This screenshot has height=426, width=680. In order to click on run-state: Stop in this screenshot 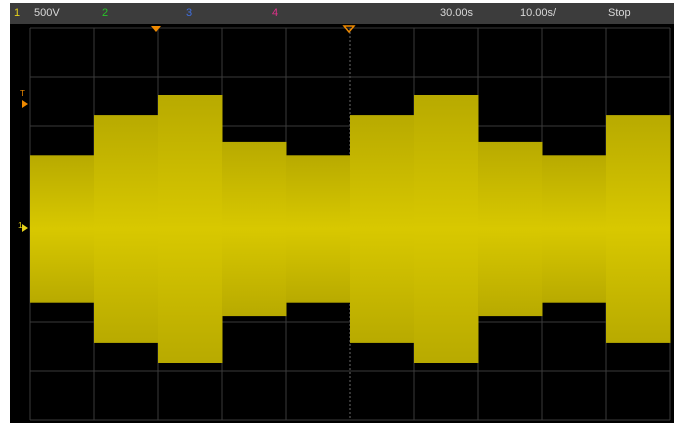, I will do `click(619, 13)`.